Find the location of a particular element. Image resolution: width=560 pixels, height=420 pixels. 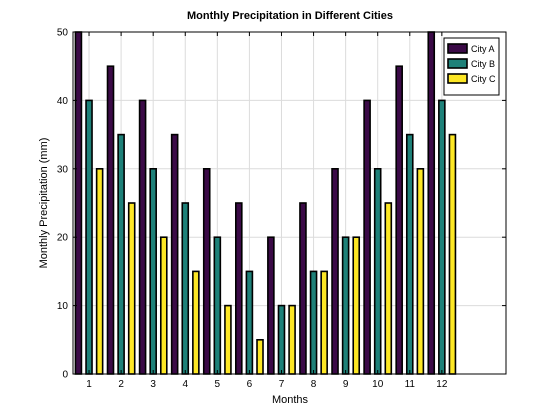

legend-label: City A is located at coordinates (483, 49).